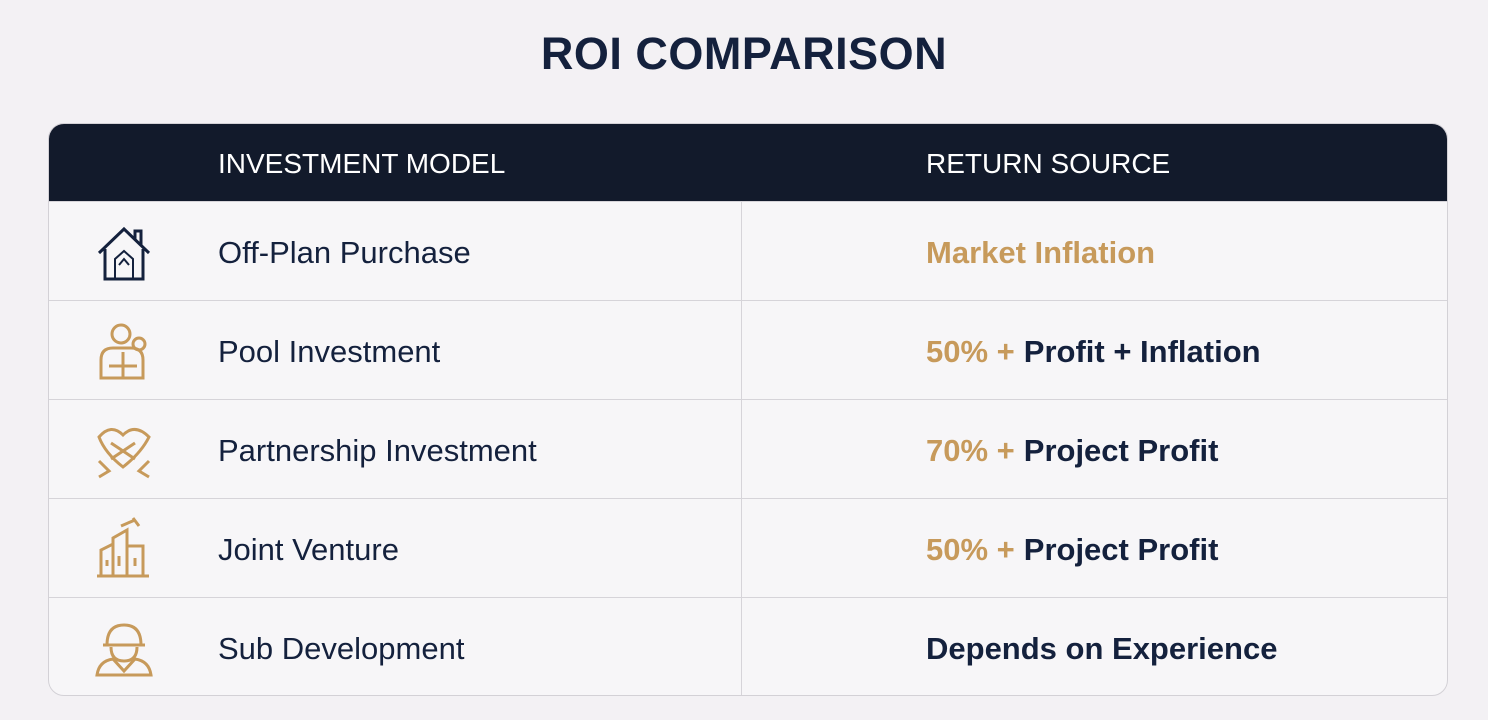 The width and height of the screenshot is (1488, 720). Describe the element at coordinates (377, 450) in the screenshot. I see `investment-model: Partnership Investment` at that location.